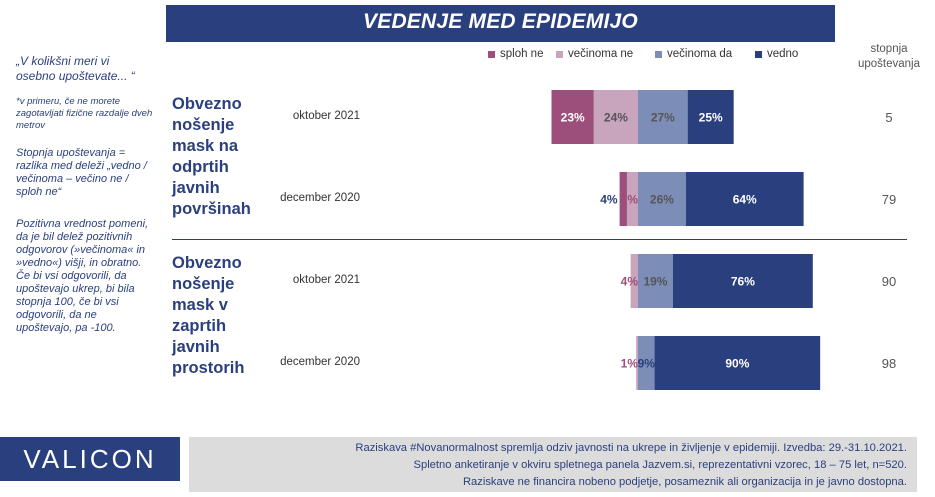  Describe the element at coordinates (783, 54) in the screenshot. I see `legend-label: vedno` at that location.